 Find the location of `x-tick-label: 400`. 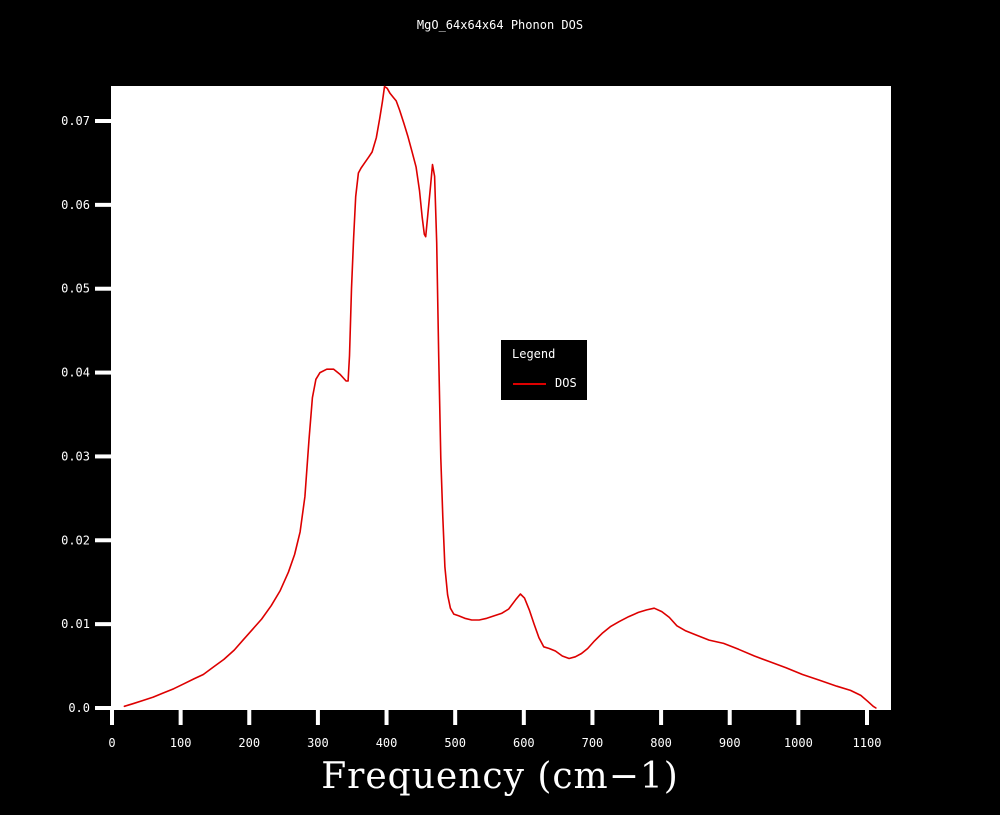

x-tick-label: 400 is located at coordinates (387, 743).